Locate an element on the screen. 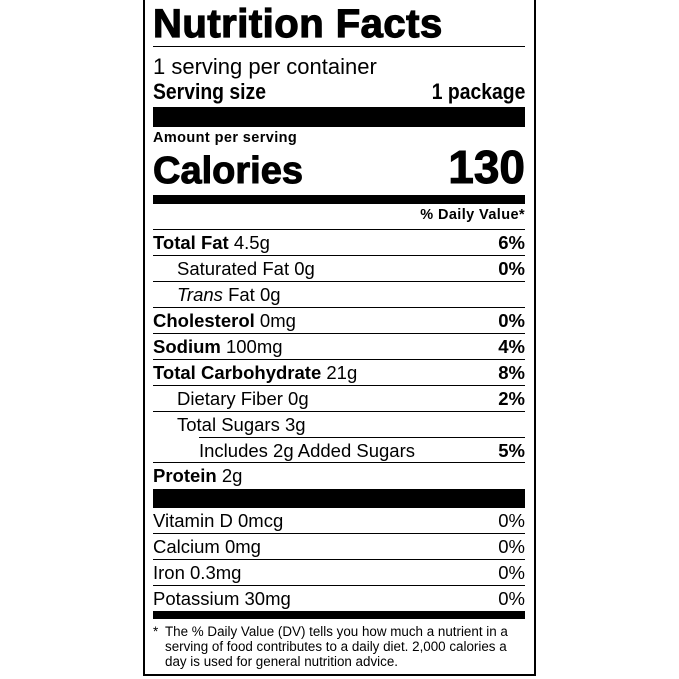 The width and height of the screenshot is (679, 679). nutrient-daily-value: 2% is located at coordinates (511, 398).